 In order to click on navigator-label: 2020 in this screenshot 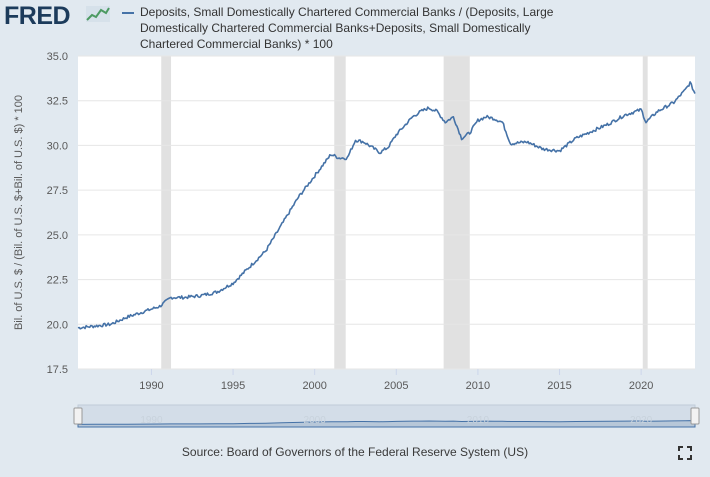, I will do `click(641, 420)`.